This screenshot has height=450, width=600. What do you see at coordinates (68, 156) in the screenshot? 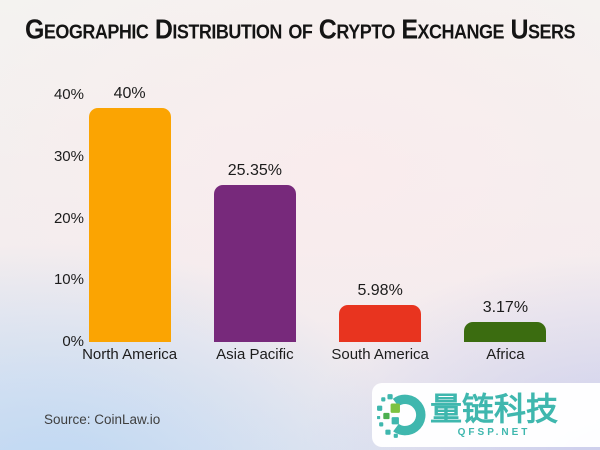
I see `y-axis-tick-label: 30%` at bounding box center [68, 156].